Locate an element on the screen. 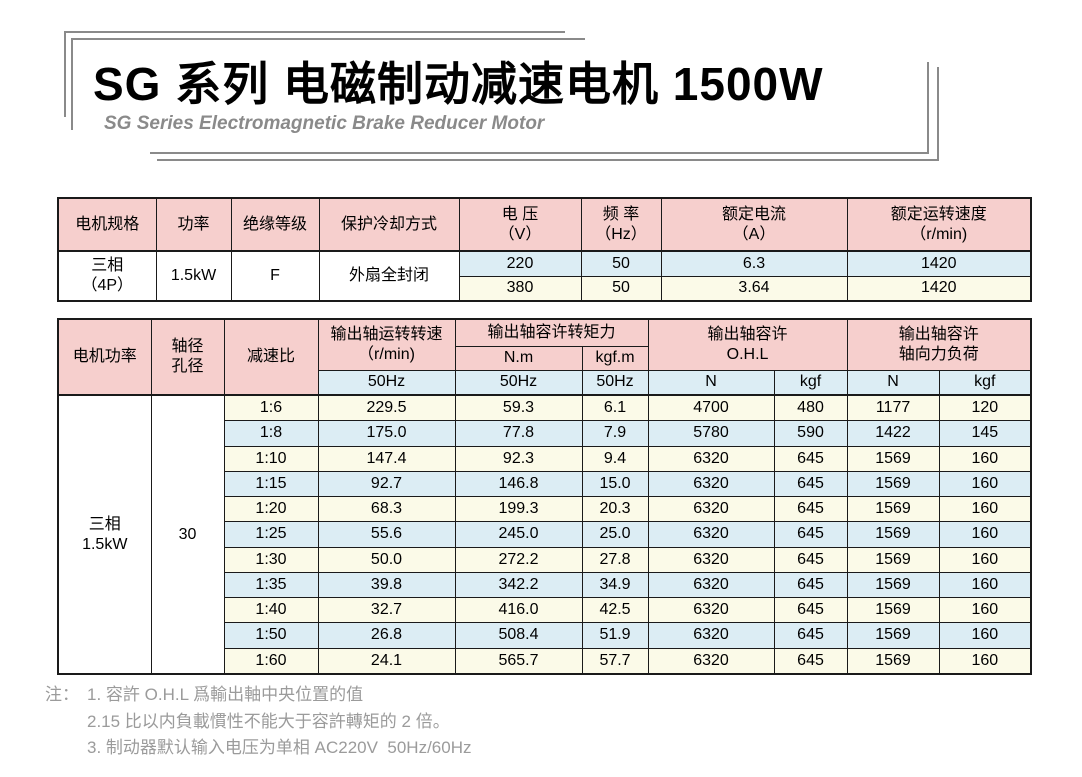  spec-table-row: 三相 （4P） 1.5kW F 外扇全封闭 220 50 6.3 1420 is located at coordinates (544, 276).